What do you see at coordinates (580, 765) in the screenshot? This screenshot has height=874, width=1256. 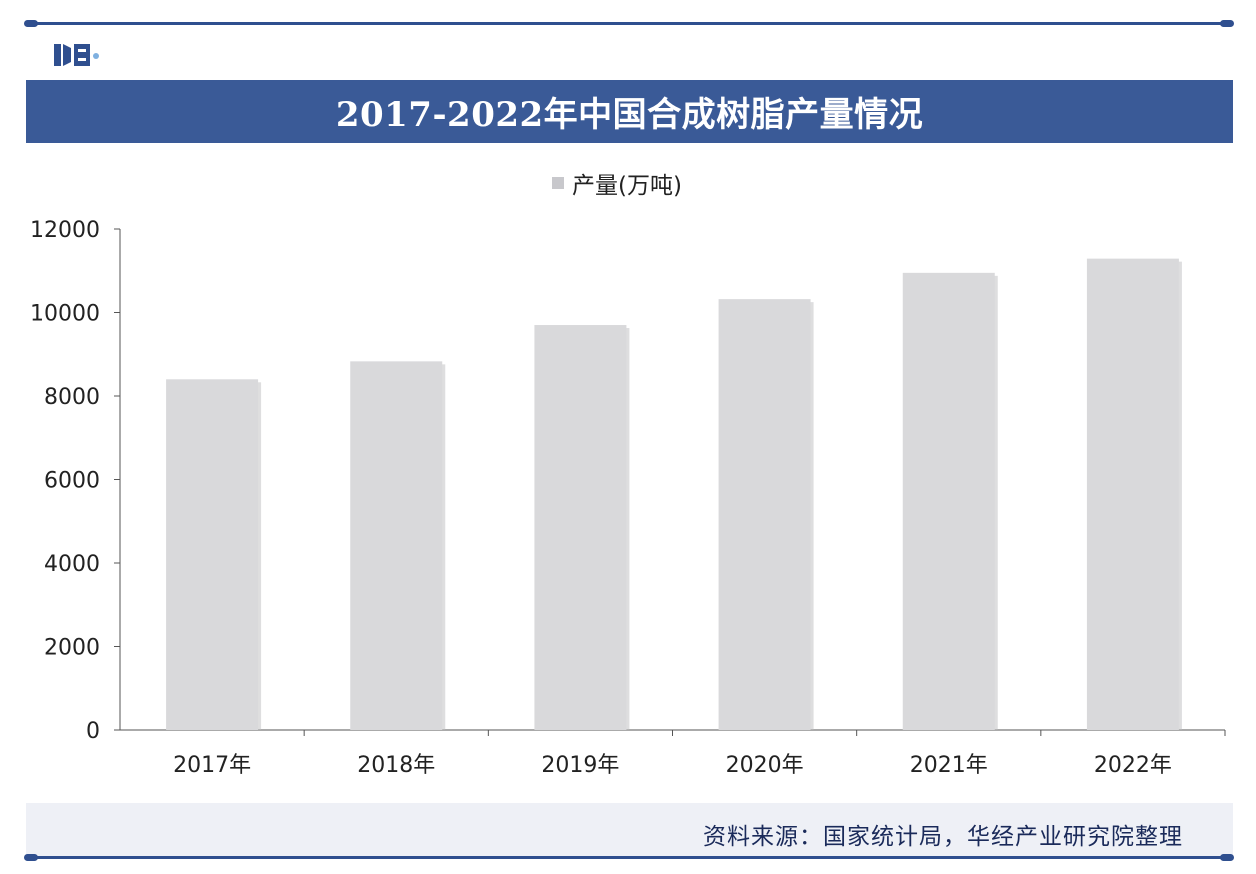 I see `x-tick-label: 2019年` at bounding box center [580, 765].